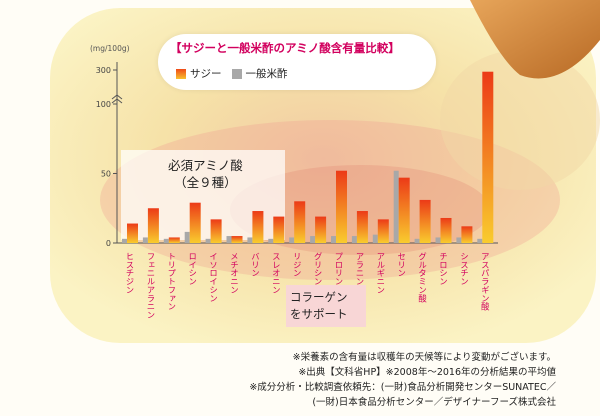  Describe the element at coordinates (151, 285) in the screenshot. I see `category-label: フェニルアラニン` at that location.